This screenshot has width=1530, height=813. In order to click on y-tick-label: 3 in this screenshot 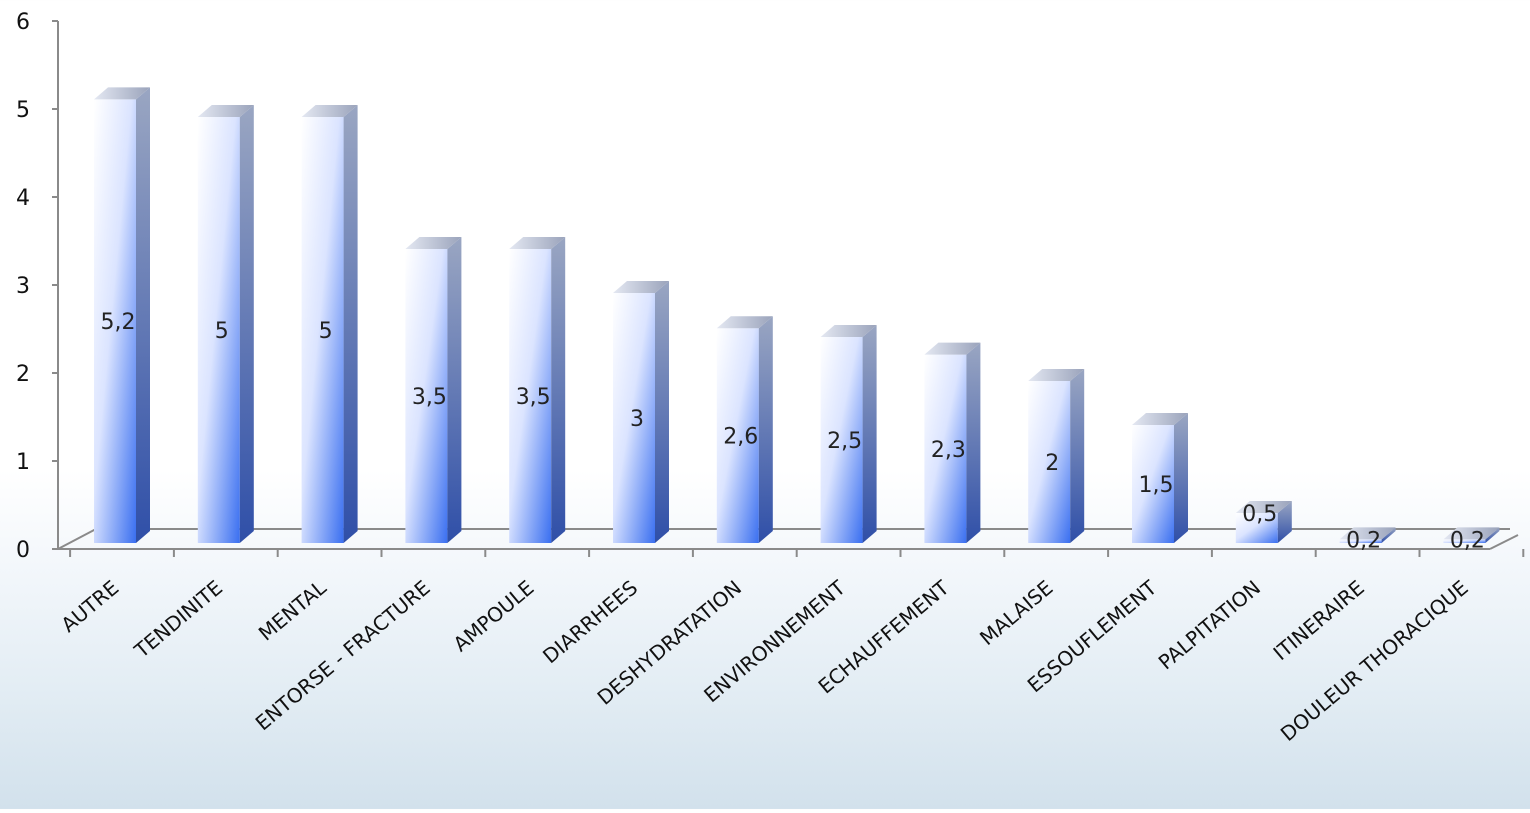, I will do `click(23, 286)`.